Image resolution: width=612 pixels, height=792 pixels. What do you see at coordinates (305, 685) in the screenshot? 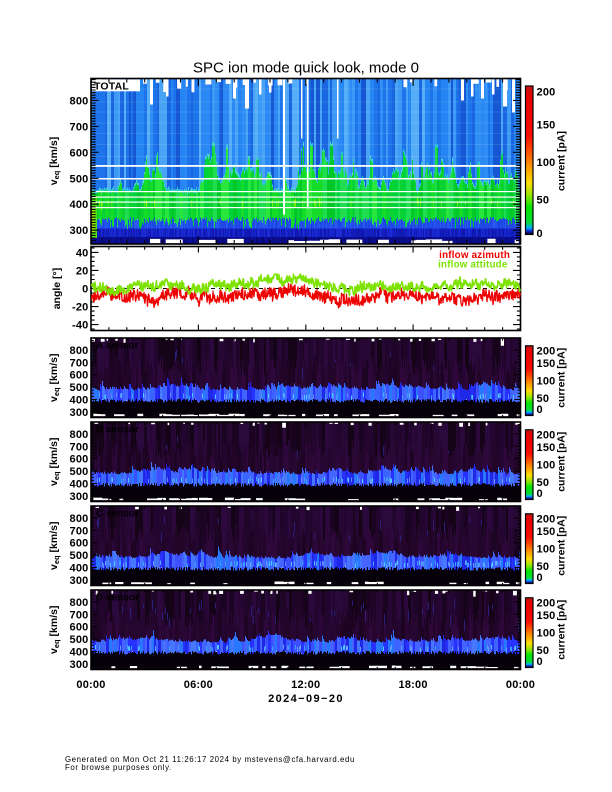
I see `svg-text: 12:00` at bounding box center [305, 685].